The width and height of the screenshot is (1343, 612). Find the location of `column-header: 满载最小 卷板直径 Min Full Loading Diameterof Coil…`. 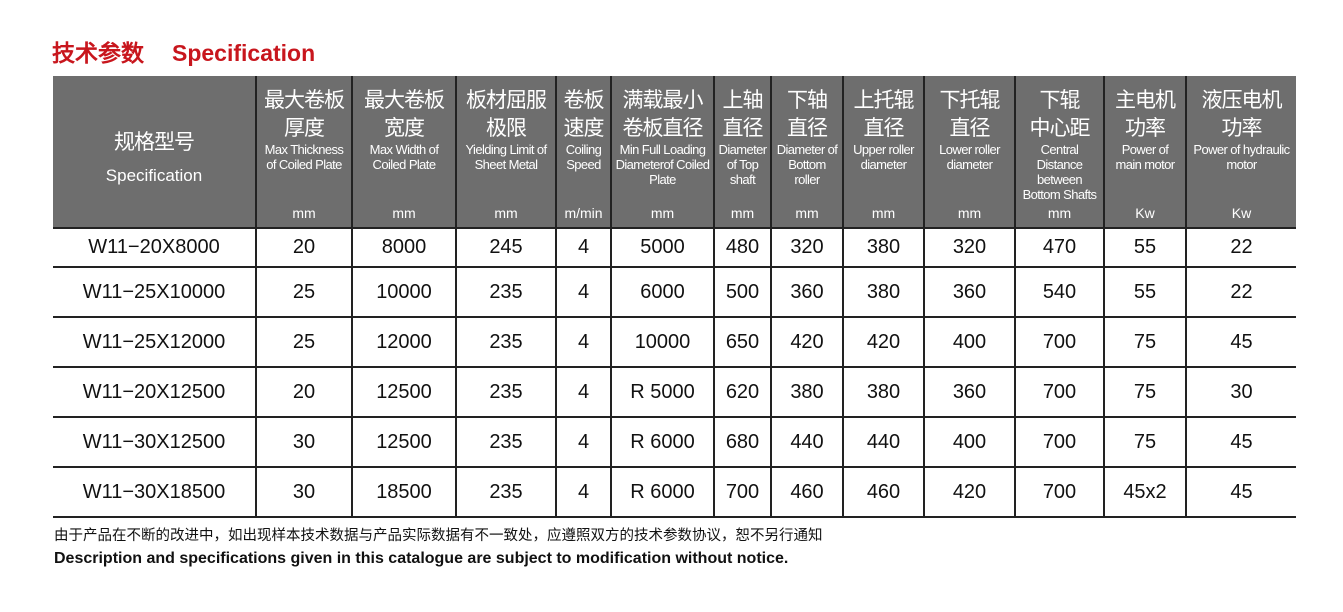

column-header: 满载最小 卷板直径 Min Full Loading Diameterof Coil… is located at coordinates (662, 152).